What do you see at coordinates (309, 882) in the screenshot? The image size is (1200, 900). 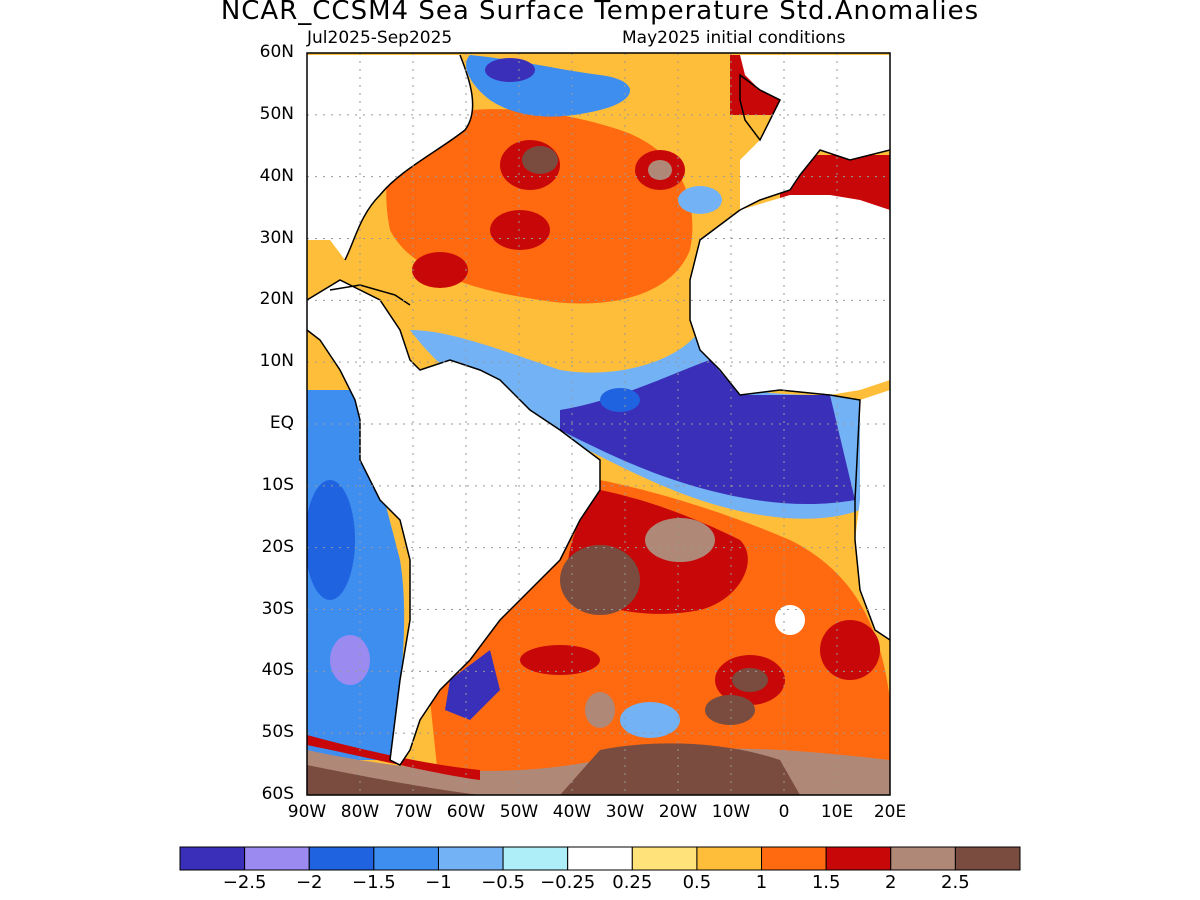 I see `colorbar-label: −2` at bounding box center [309, 882].